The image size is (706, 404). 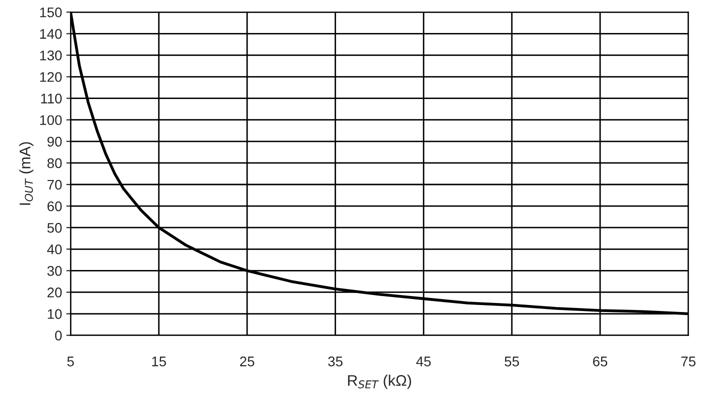 What do you see at coordinates (54, 249) in the screenshot?
I see `y-tick-label: 40` at bounding box center [54, 249].